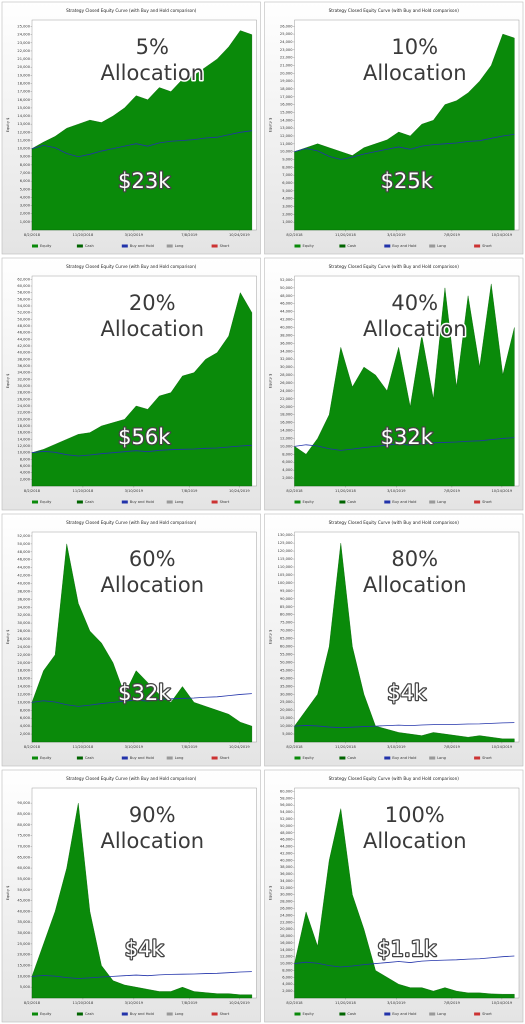  What do you see at coordinates (294, 1003) in the screenshot?
I see `x-tick-label: 8/2/2018` at bounding box center [294, 1003].